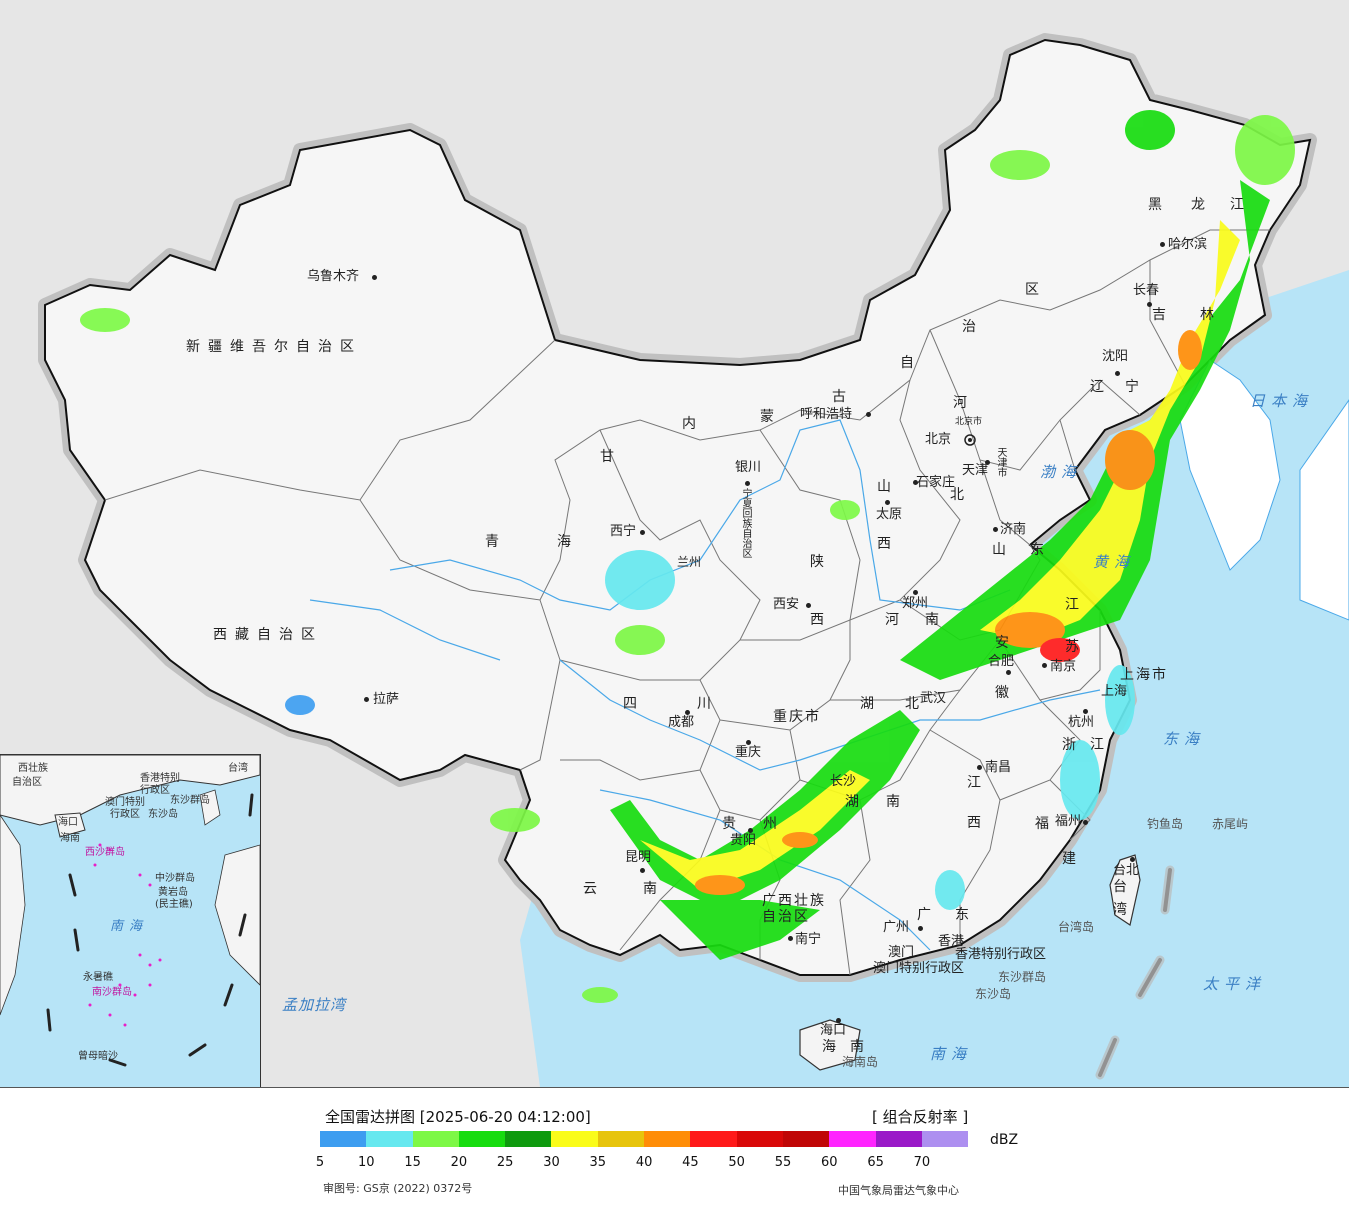 The image size is (1349, 1208). Describe the element at coordinates (747, 483) in the screenshot. I see `city-yinchuan-dot` at that location.